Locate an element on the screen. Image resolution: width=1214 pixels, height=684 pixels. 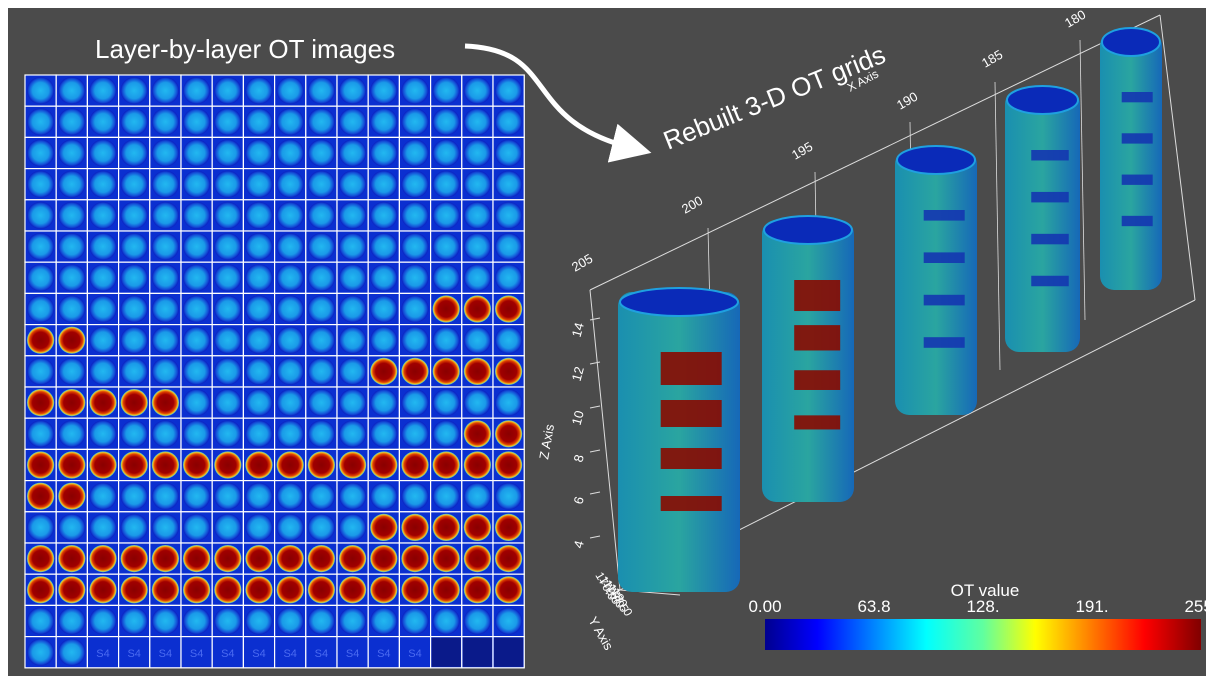
z-tick-label: 14 is located at coordinates (578, 330).